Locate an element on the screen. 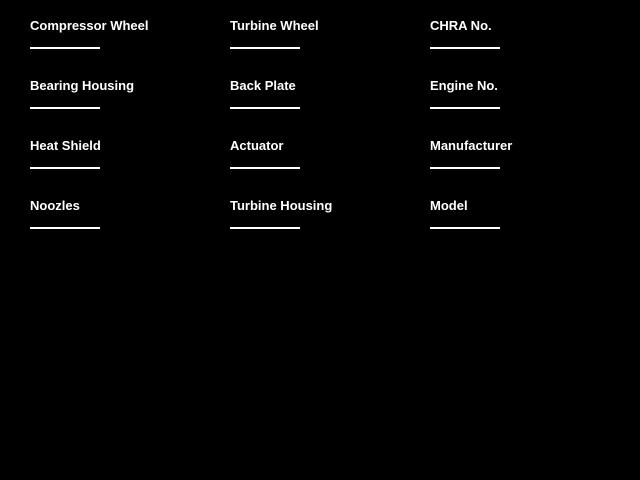  field-back-plate: Back Plate is located at coordinates (320, 93).